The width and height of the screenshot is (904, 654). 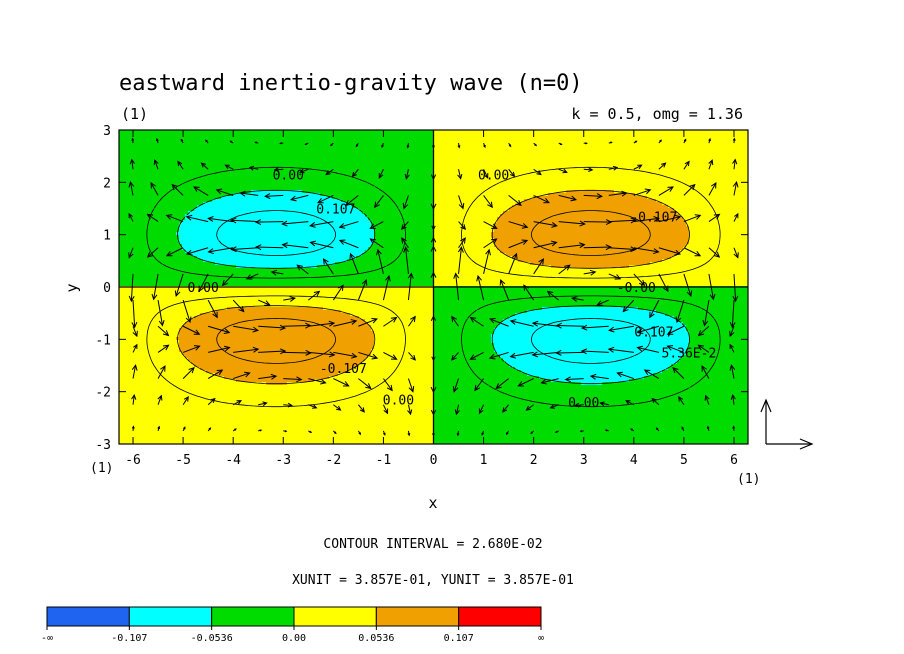 I want to click on y-tick-label: -2, so click(x=103, y=393).